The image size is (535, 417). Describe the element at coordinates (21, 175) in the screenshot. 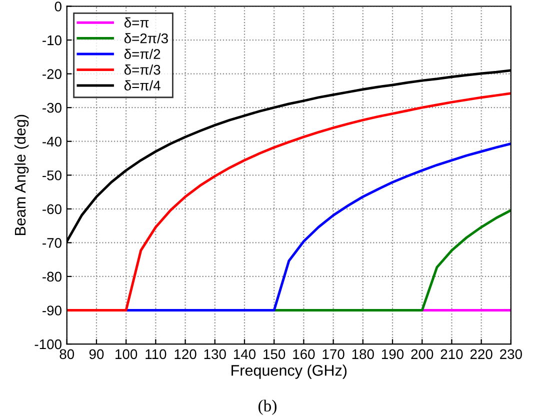

I see `y-axis-title: Beam Angle (deg)` at that location.